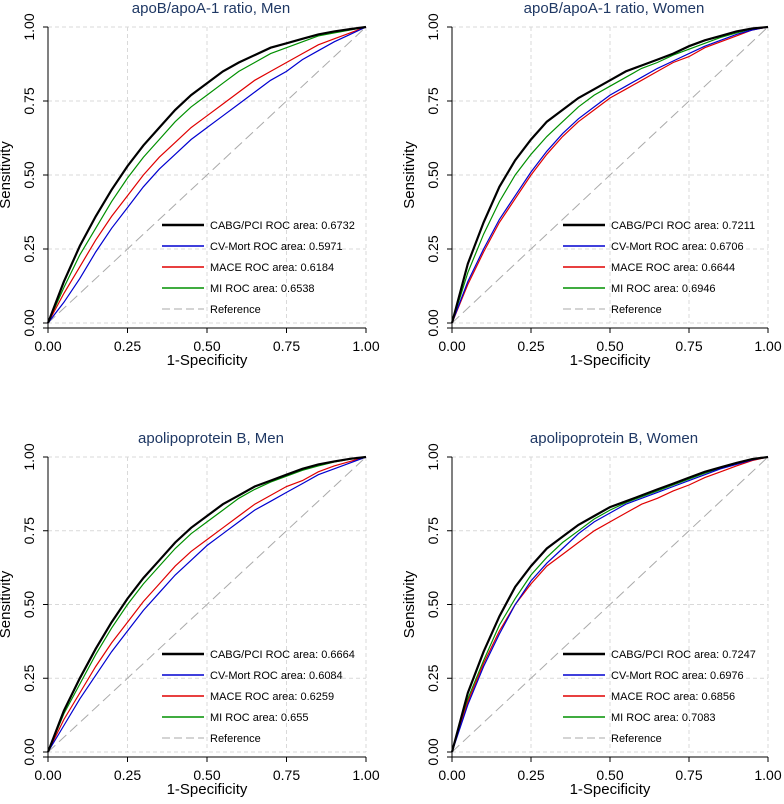  What do you see at coordinates (259, 718) in the screenshot?
I see `legend-entry: MI ROC area: 0.655` at bounding box center [259, 718].